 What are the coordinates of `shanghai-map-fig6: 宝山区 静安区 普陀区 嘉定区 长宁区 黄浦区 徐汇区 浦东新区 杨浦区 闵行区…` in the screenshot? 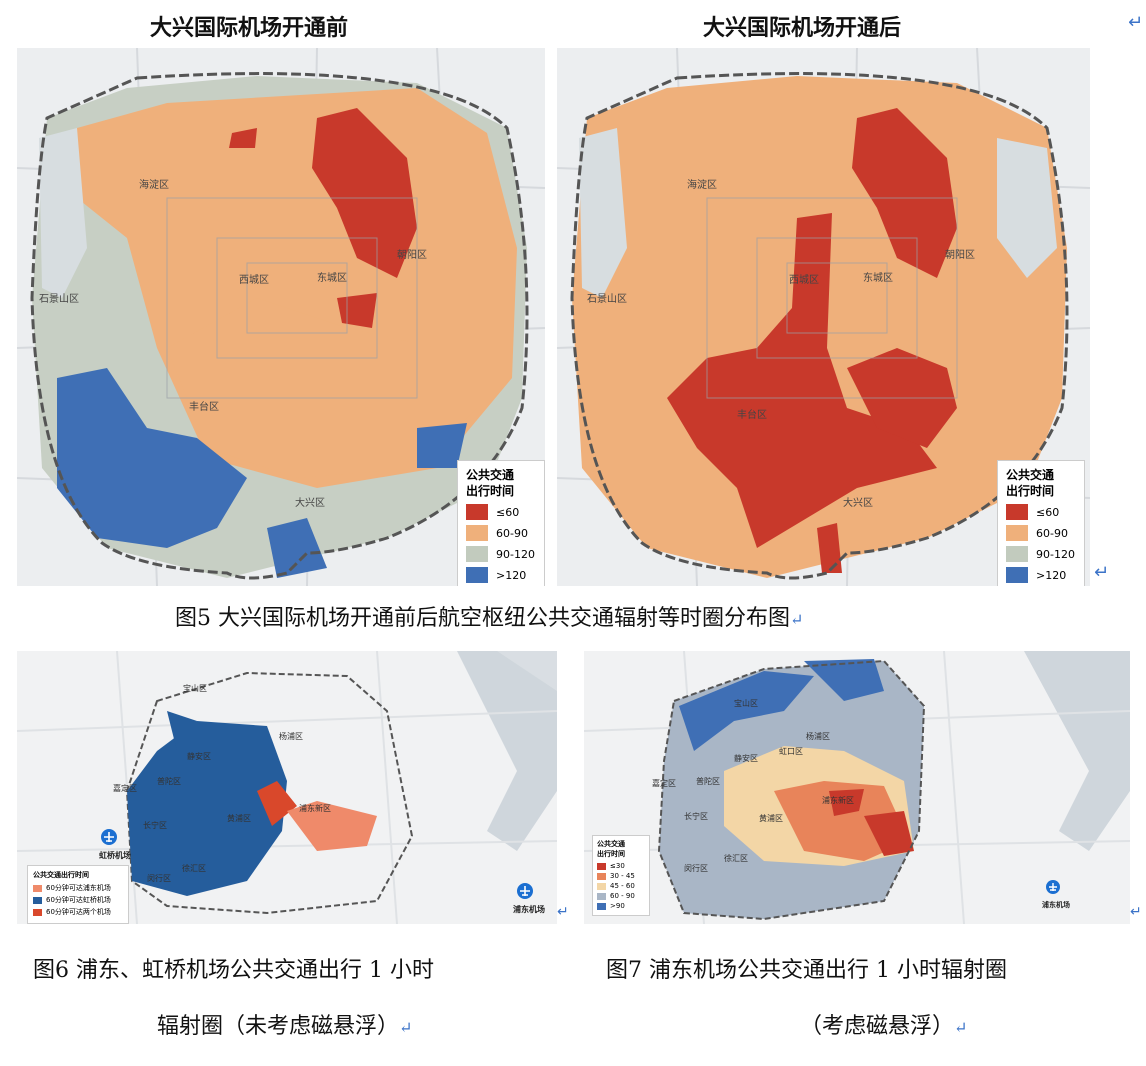 It's located at (287, 787).